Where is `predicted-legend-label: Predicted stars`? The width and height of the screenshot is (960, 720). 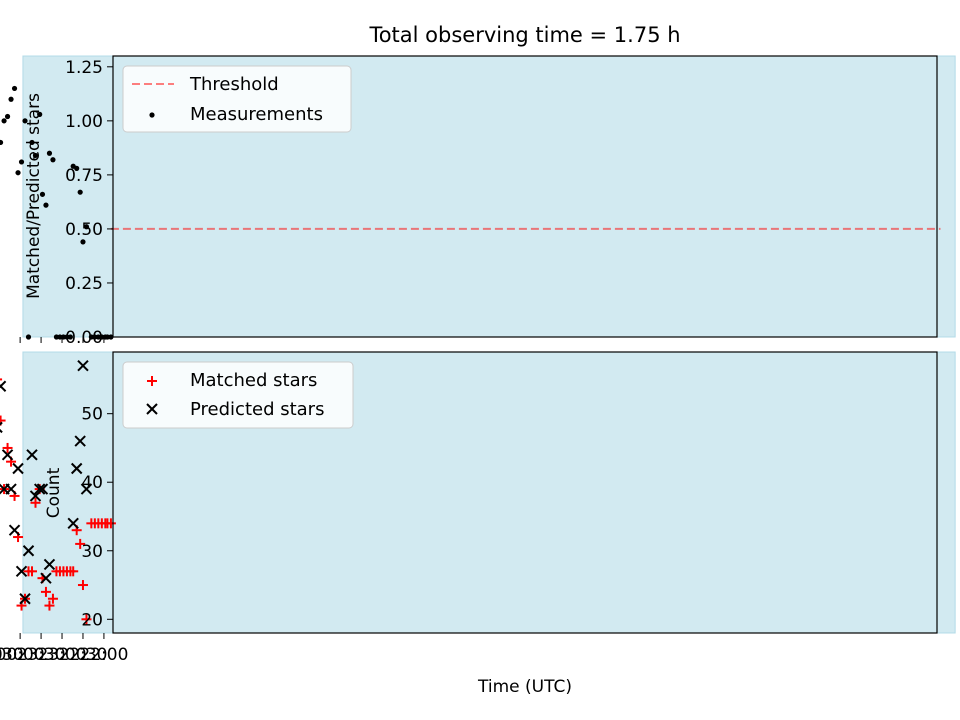 predicted-legend-label: Predicted stars is located at coordinates (257, 409).